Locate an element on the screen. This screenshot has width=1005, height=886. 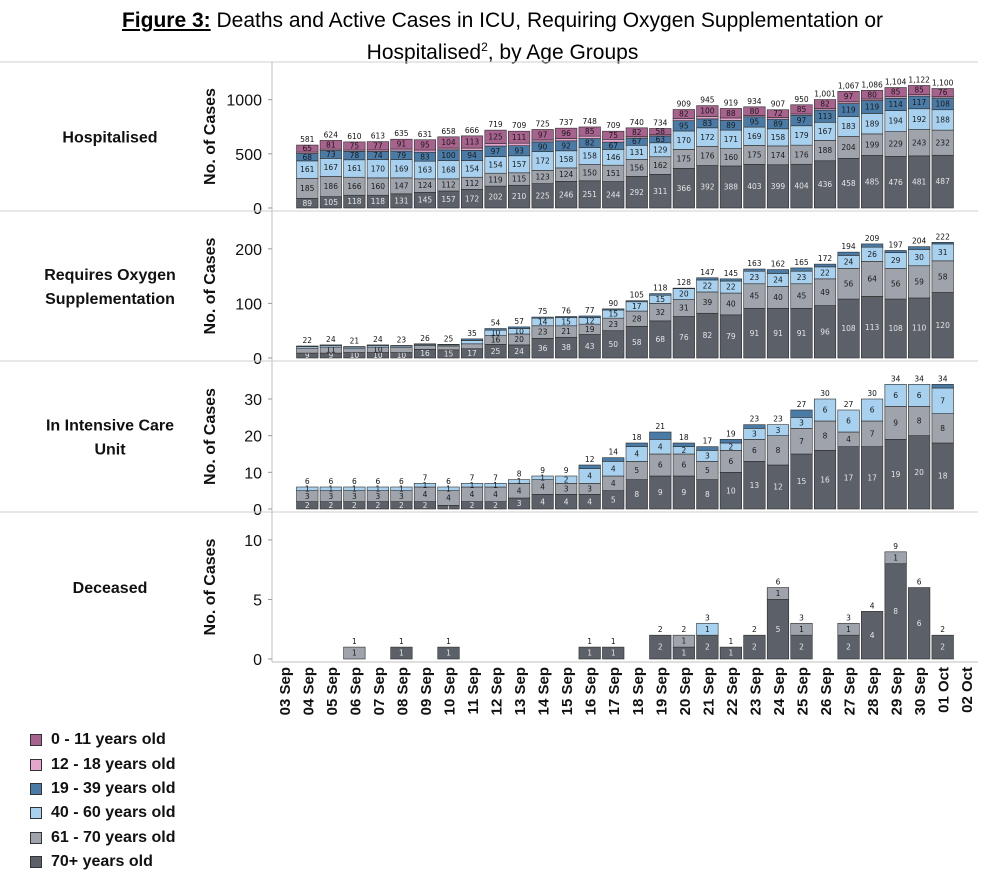
bar-segment-label: 58 is located at coordinates (637, 342).